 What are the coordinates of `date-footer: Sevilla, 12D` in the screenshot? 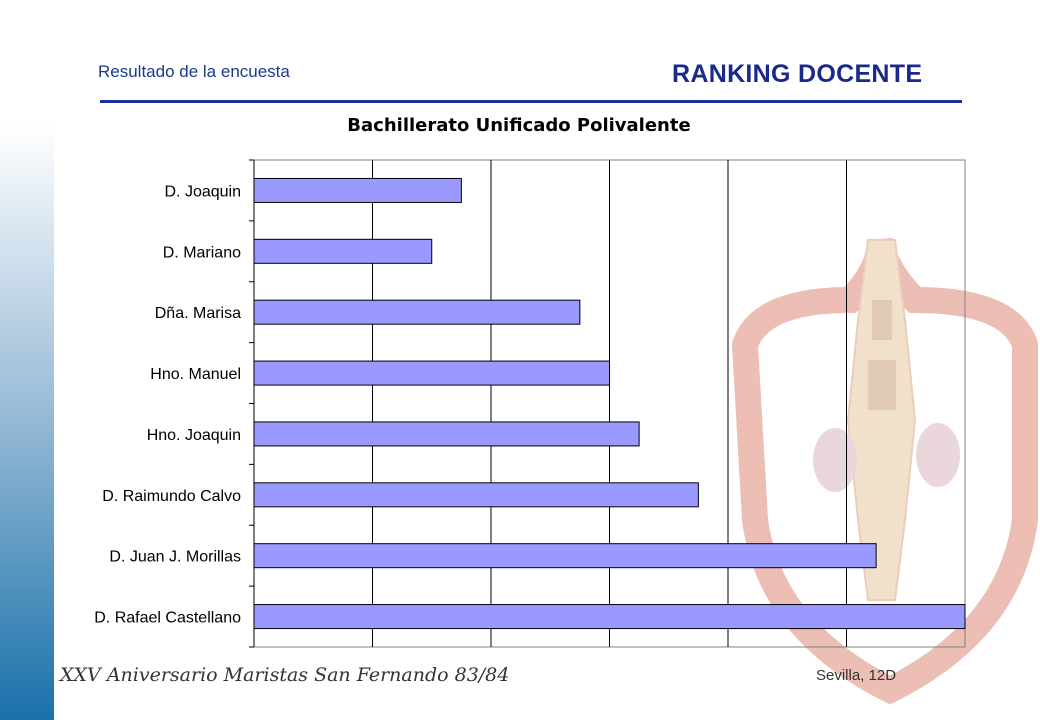 It's located at (856, 675).